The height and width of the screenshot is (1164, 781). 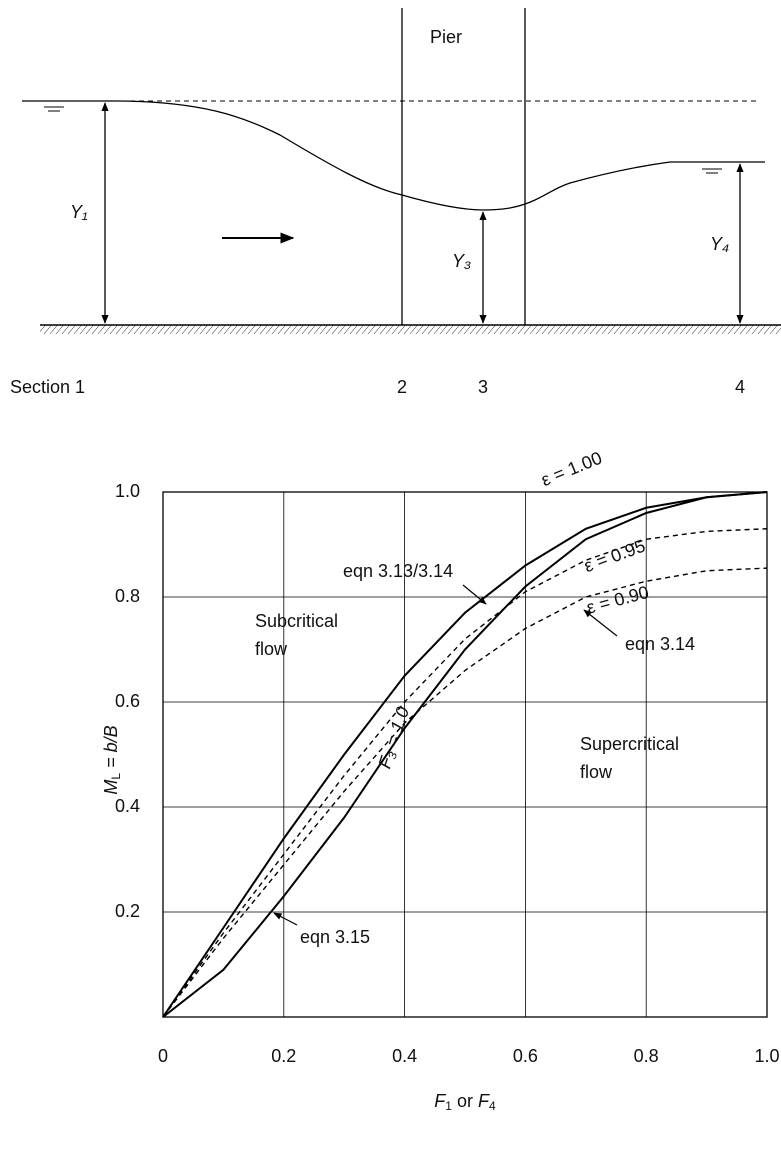 I want to click on y-tick-label: 0.2, so click(x=127, y=911).